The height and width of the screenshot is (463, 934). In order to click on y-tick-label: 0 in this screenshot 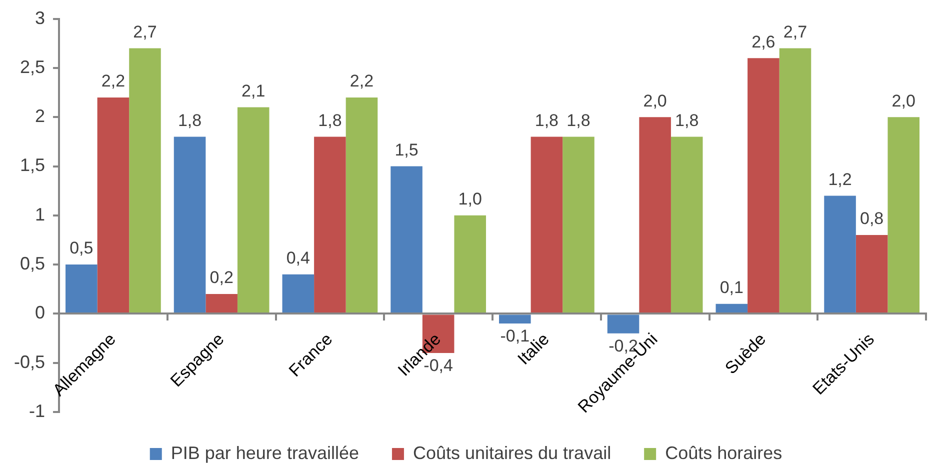, I will do `click(40, 312)`.